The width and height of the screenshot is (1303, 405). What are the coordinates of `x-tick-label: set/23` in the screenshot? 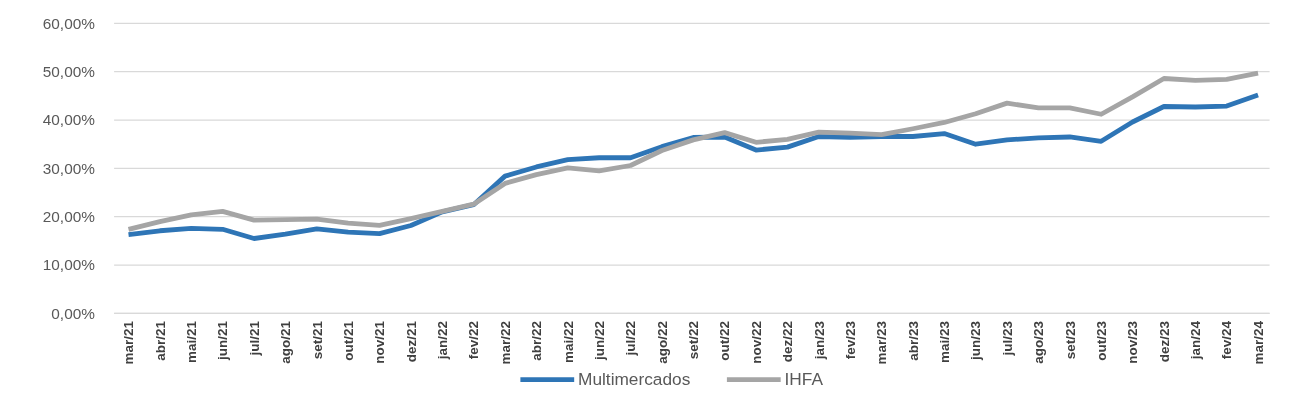 It's located at (1070, 340).